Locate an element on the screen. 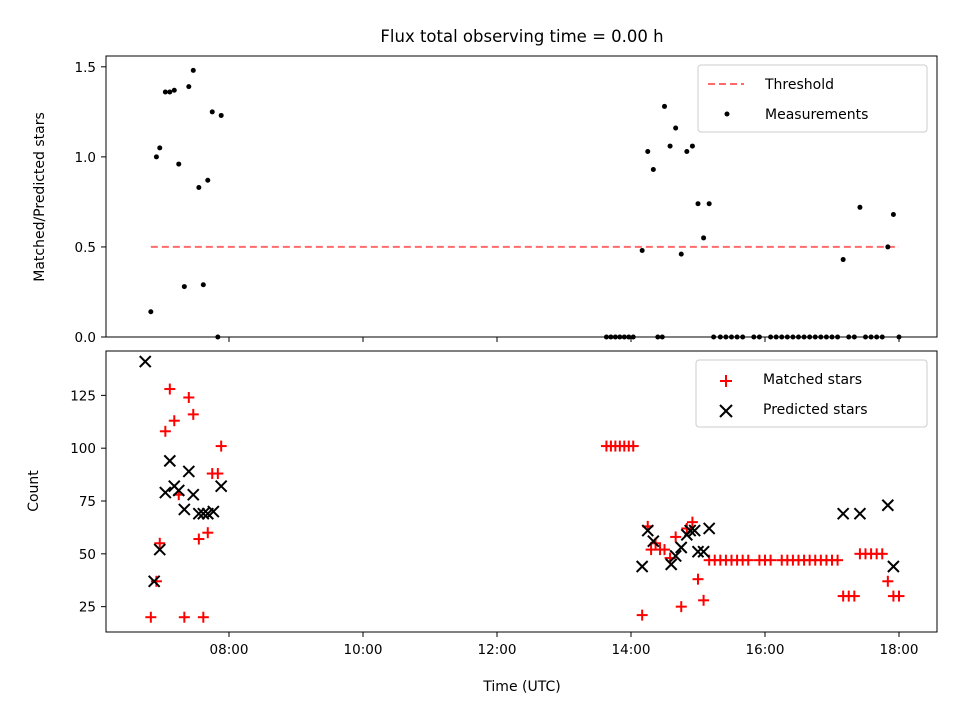 The width and height of the screenshot is (960, 720). bottom-legend: Matched stars Predicted stars is located at coordinates (811, 393).